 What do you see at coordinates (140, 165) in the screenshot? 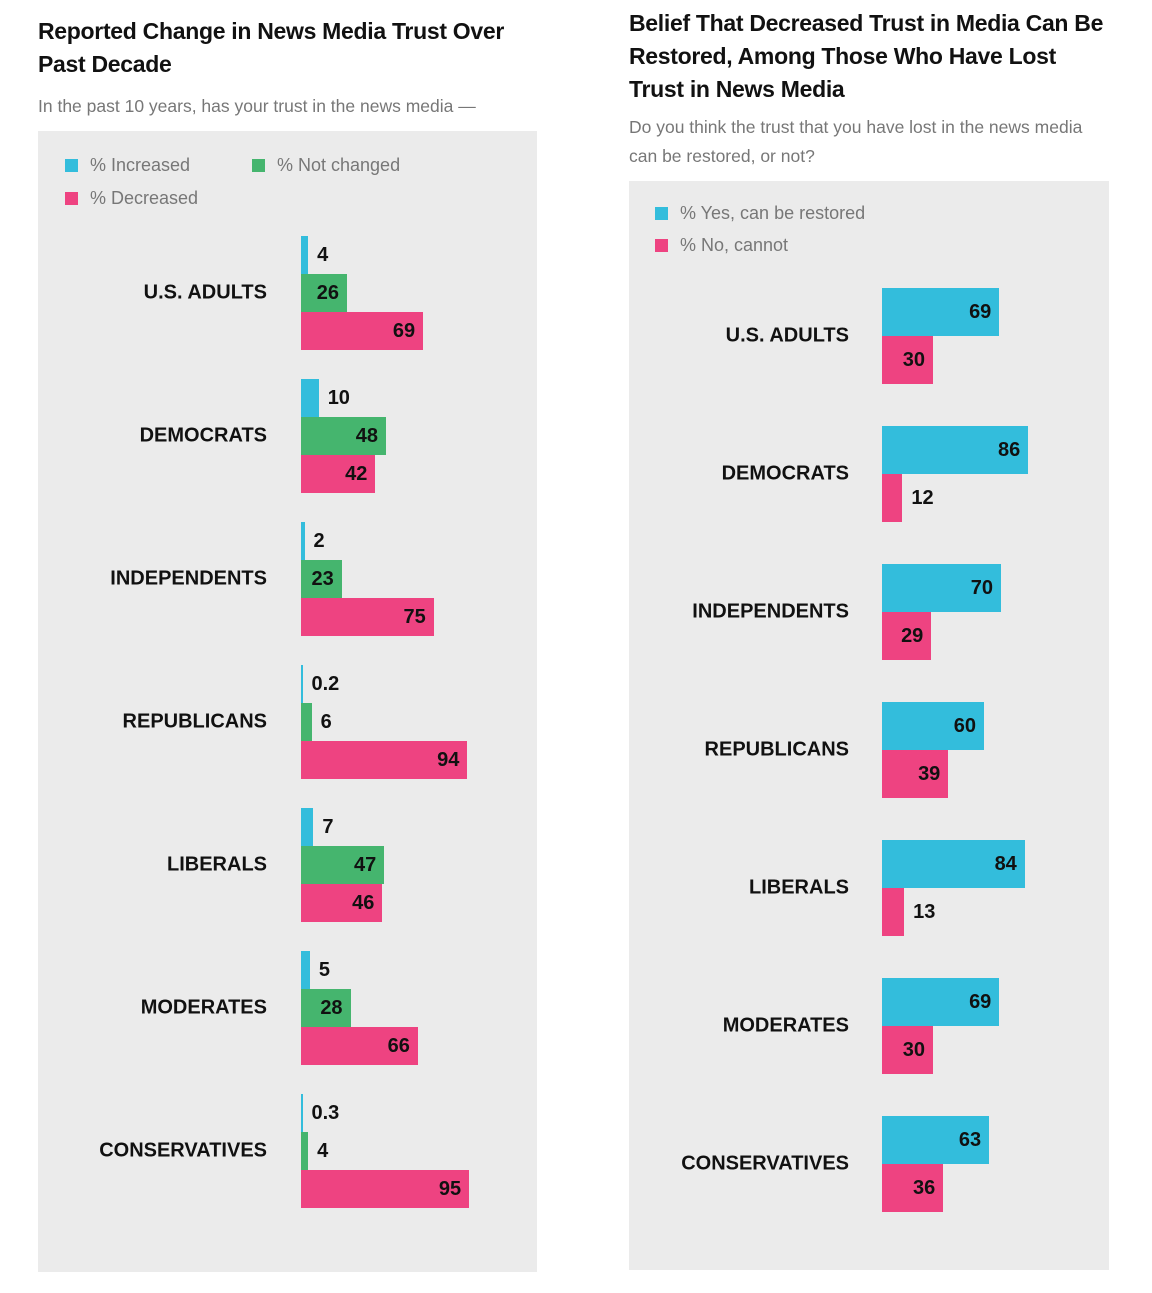
I see `legend-label: % Increased` at bounding box center [140, 165].